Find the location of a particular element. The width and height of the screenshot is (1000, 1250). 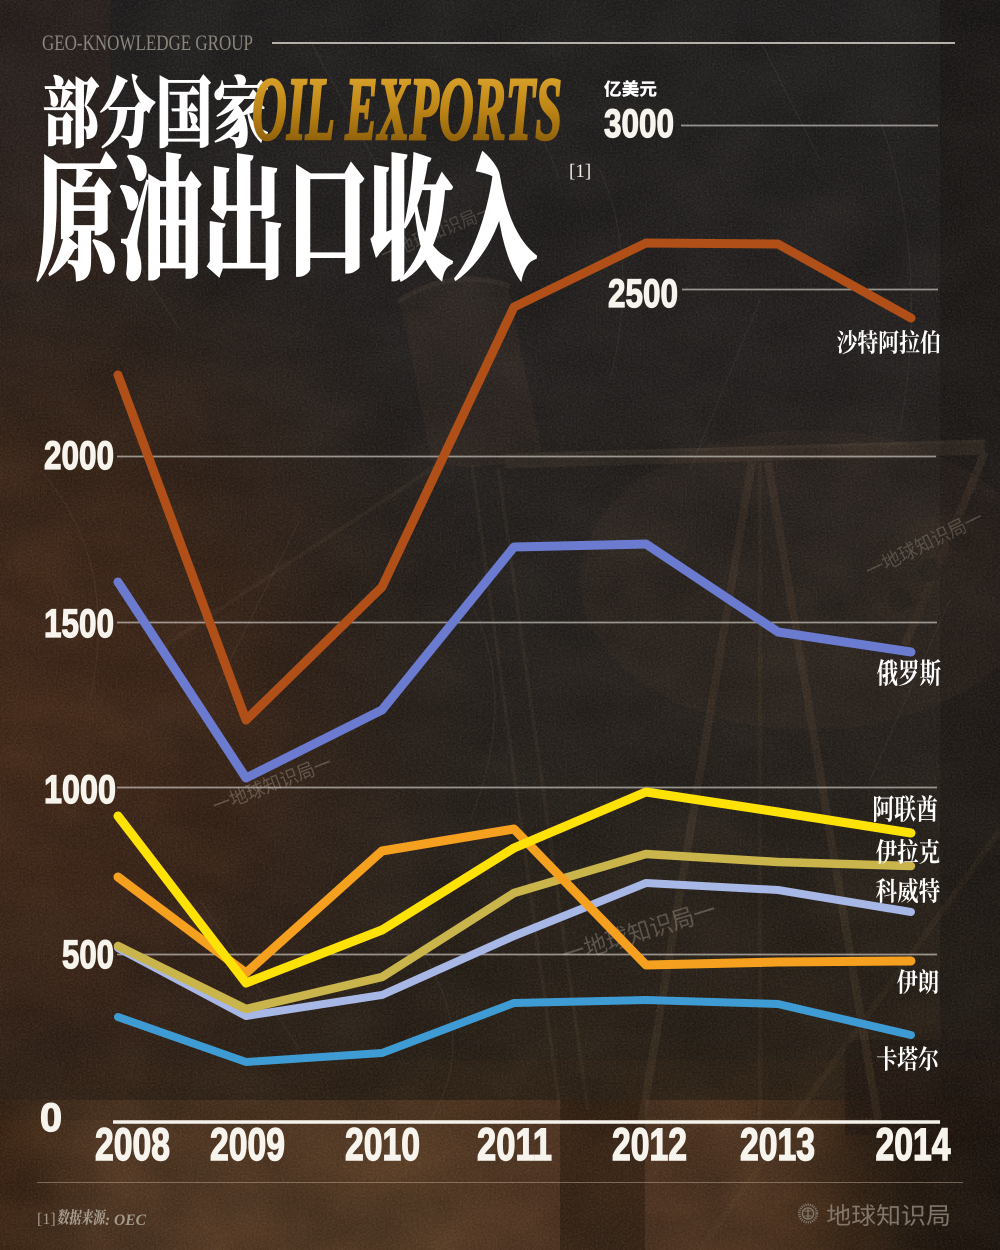

svg-text: 2008 is located at coordinates (132, 1144).